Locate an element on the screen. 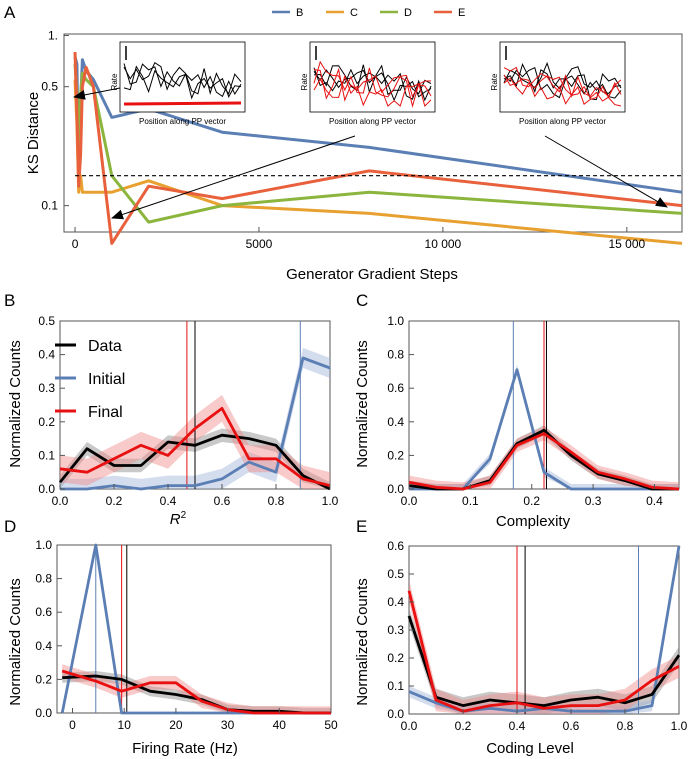 This screenshot has width=692, height=759. panel-letter-d: D is located at coordinates (10, 526).